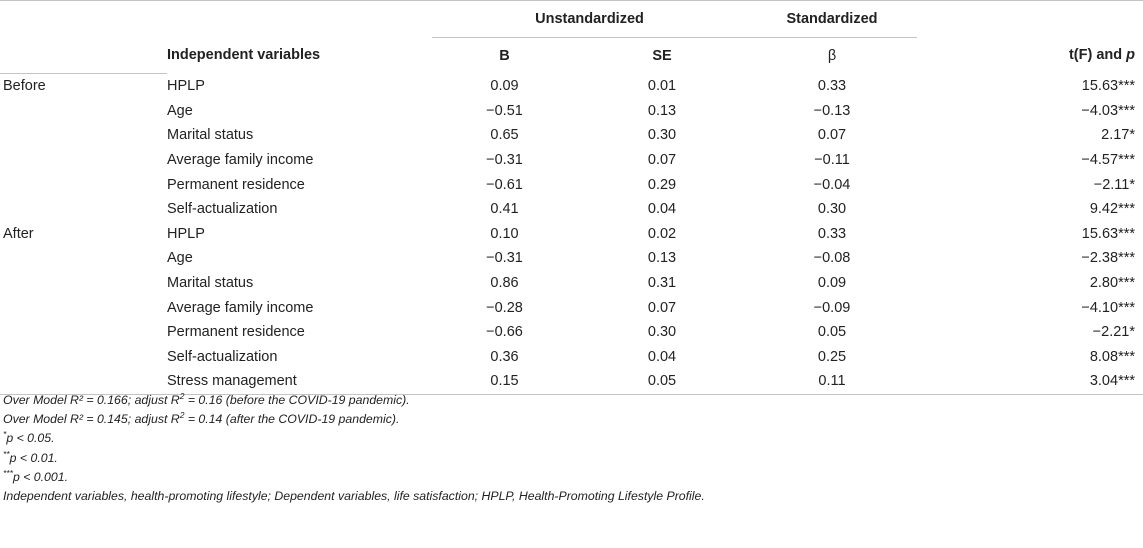 This screenshot has height=548, width=1143. Describe the element at coordinates (662, 382) in the screenshot. I see `se-value: 0.05` at that location.